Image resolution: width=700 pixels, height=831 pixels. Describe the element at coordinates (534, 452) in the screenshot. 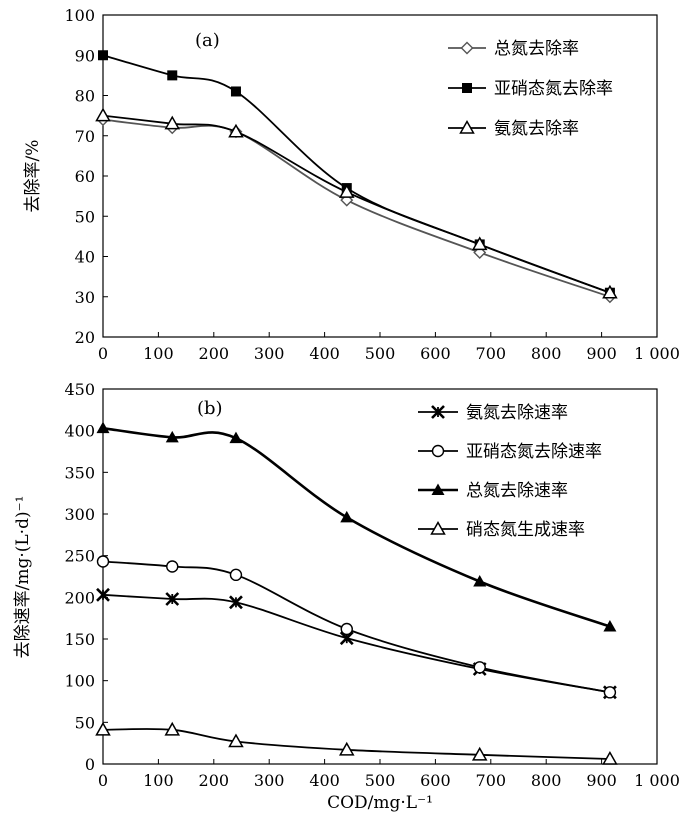

I see `legend-label: 亚硝态氮去除速率` at that location.